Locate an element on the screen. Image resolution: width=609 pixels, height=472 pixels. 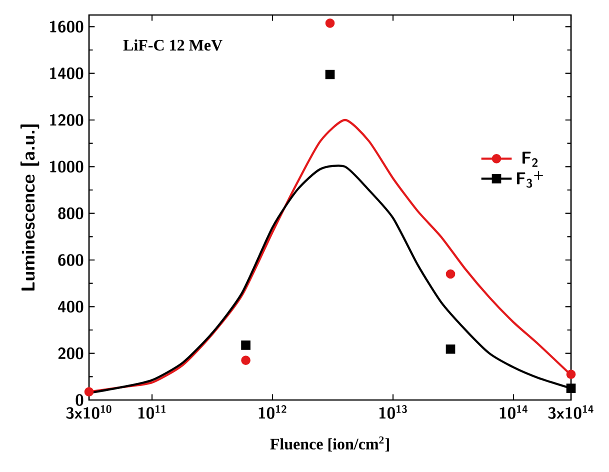
y-tick-label: 800 is located at coordinates (71, 213).